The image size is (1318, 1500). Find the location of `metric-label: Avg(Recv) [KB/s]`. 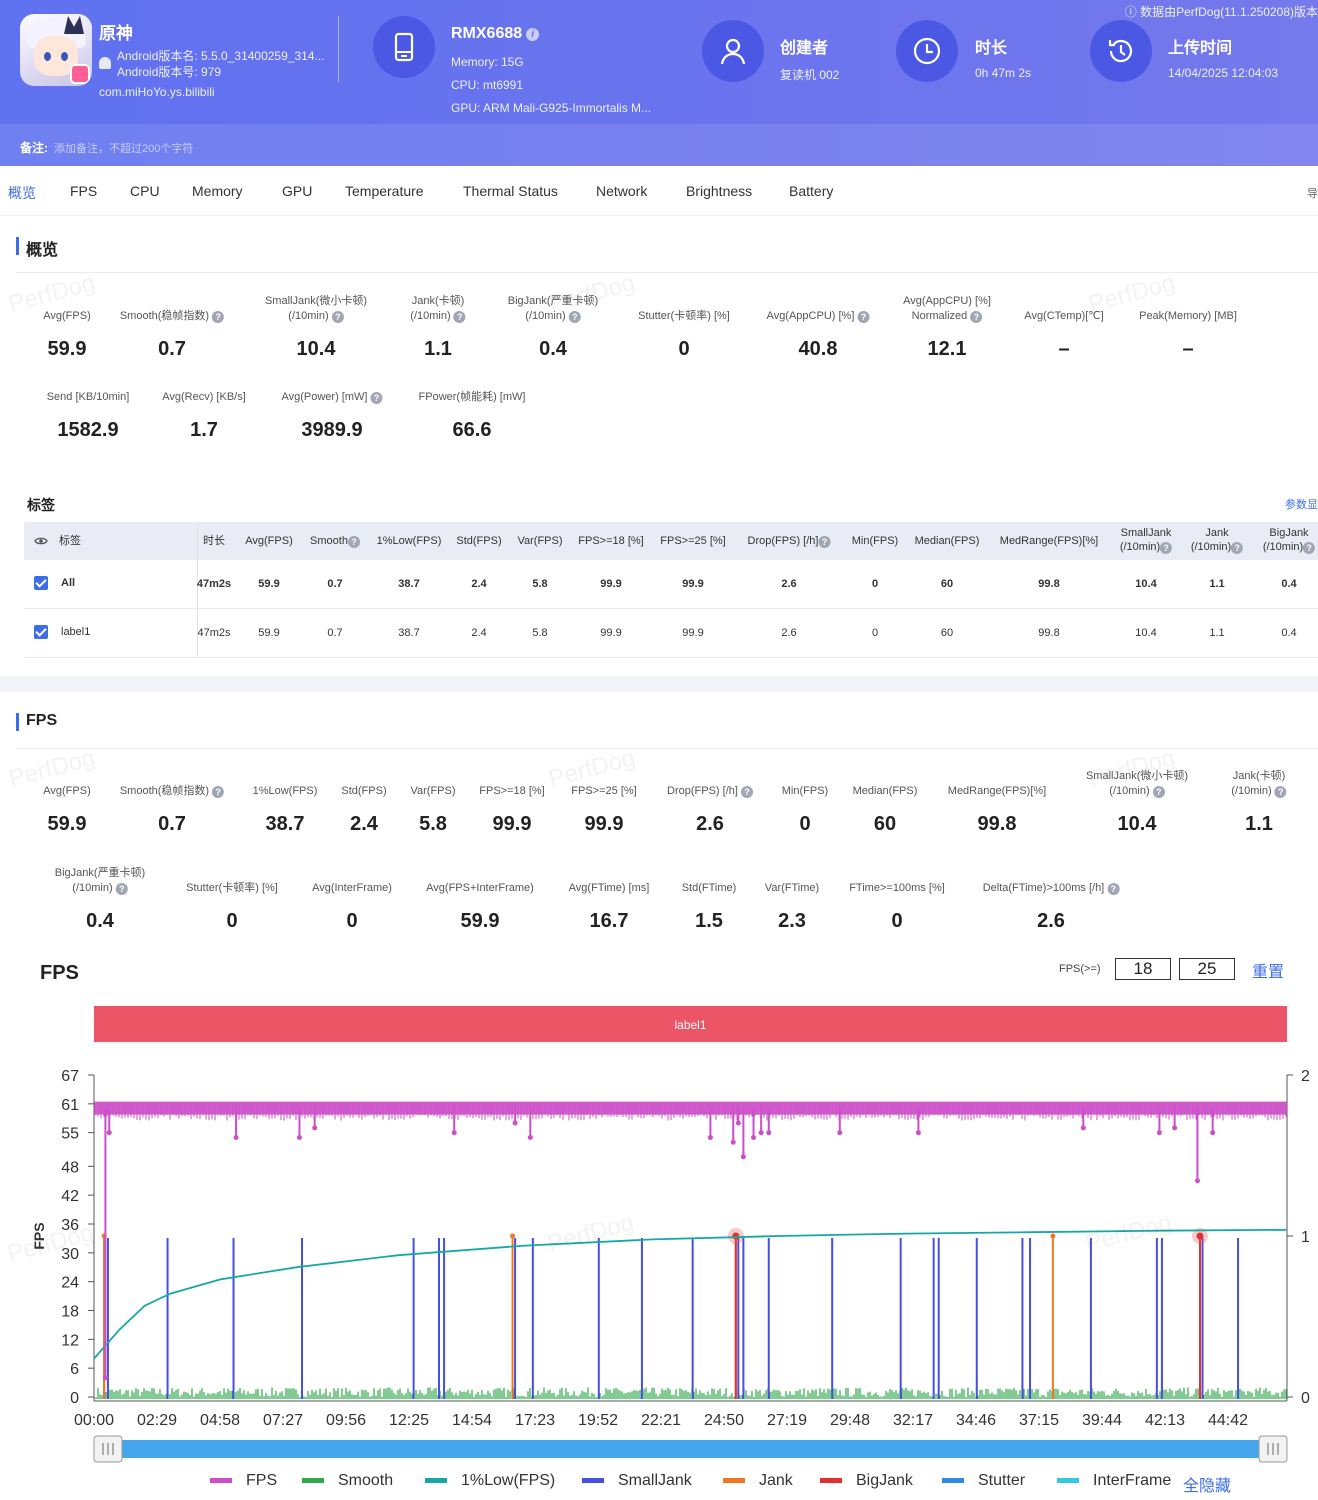

metric-label: Avg(Recv) [KB/s] is located at coordinates (204, 397).